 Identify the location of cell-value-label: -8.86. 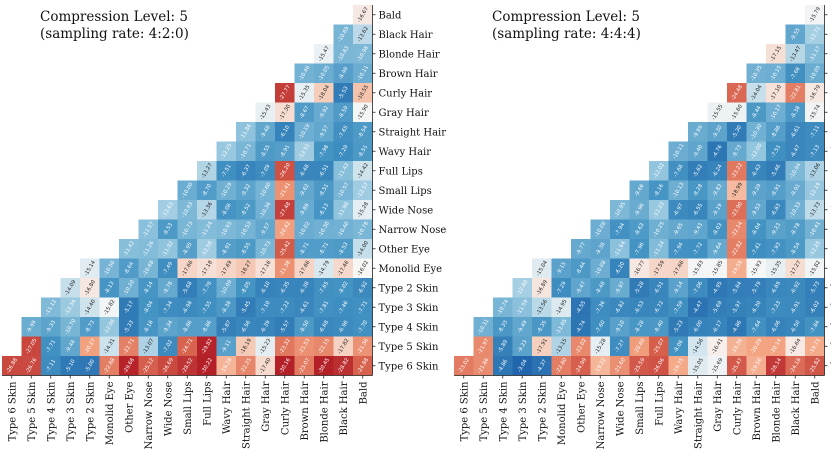
(776, 132).